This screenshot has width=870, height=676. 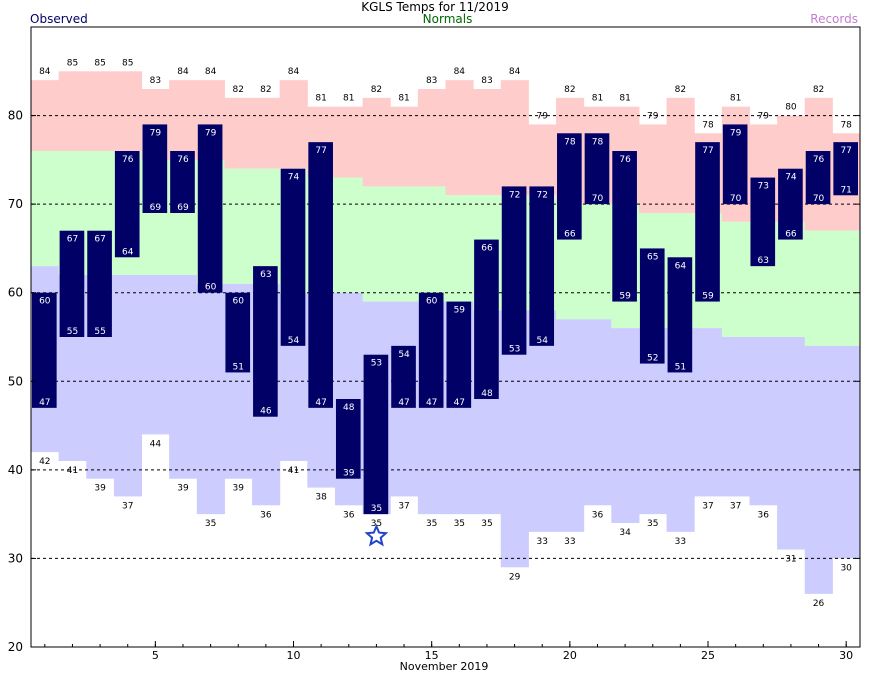 I want to click on observed-low-label: 59, so click(x=625, y=297).